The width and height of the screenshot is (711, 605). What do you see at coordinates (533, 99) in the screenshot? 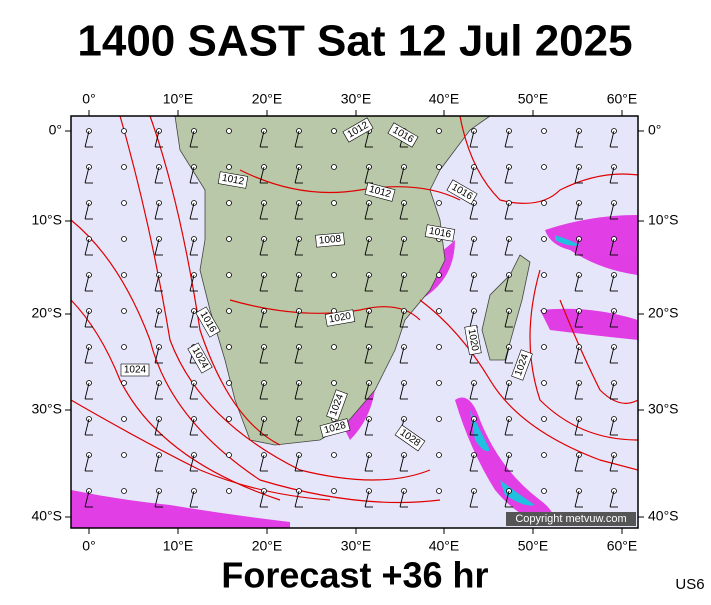
I see `x-label-top: 50°E` at bounding box center [533, 99].